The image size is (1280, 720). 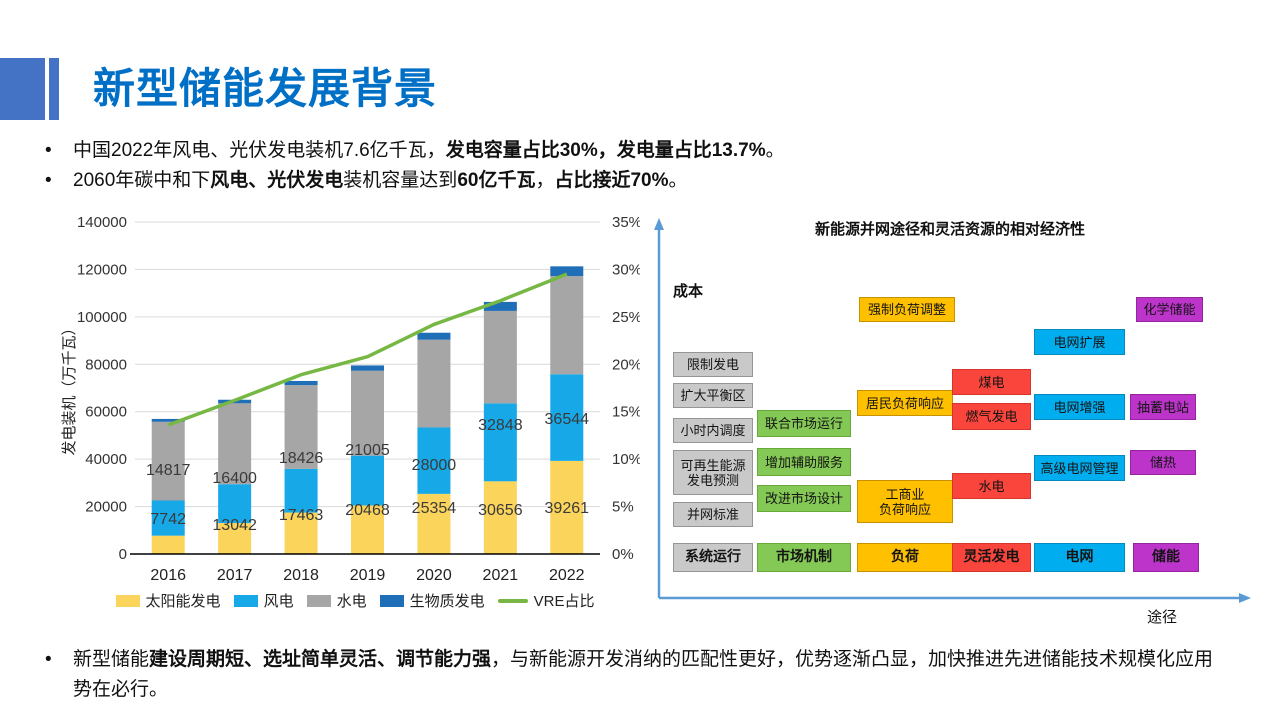 I want to click on diagram-box: 高级电网管理, so click(x=1079, y=468).